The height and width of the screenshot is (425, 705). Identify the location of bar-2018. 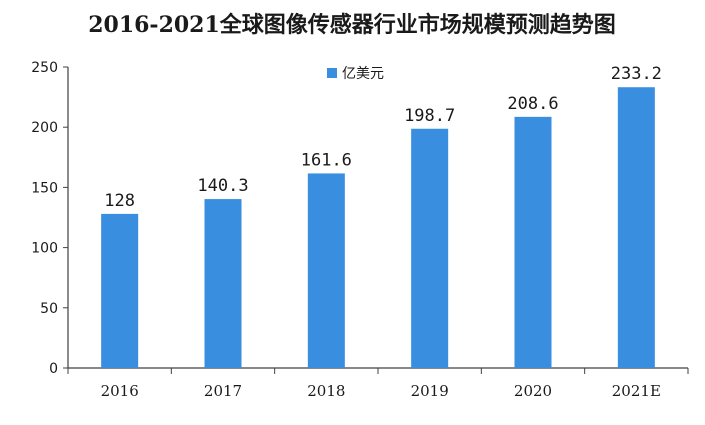
(326, 270).